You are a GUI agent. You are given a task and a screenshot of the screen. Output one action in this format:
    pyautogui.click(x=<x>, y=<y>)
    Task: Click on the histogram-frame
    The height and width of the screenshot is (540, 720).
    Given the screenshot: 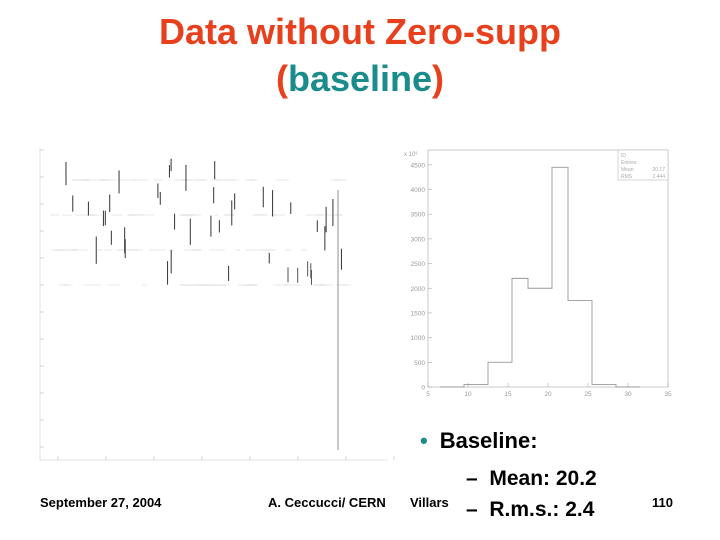 What is the action you would take?
    pyautogui.click(x=548, y=268)
    